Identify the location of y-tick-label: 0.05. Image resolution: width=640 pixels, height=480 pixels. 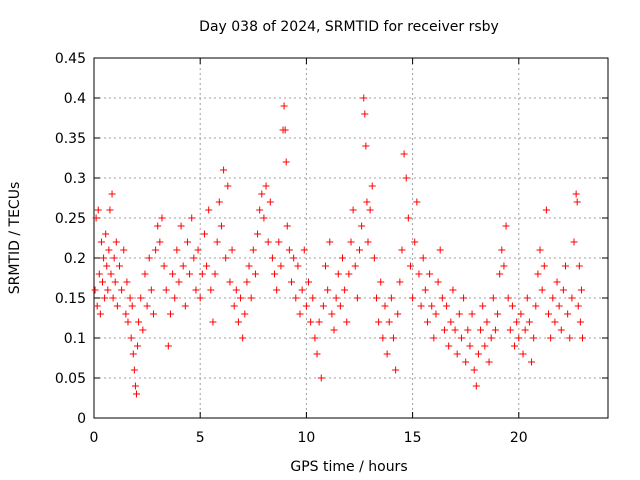
(70, 379).